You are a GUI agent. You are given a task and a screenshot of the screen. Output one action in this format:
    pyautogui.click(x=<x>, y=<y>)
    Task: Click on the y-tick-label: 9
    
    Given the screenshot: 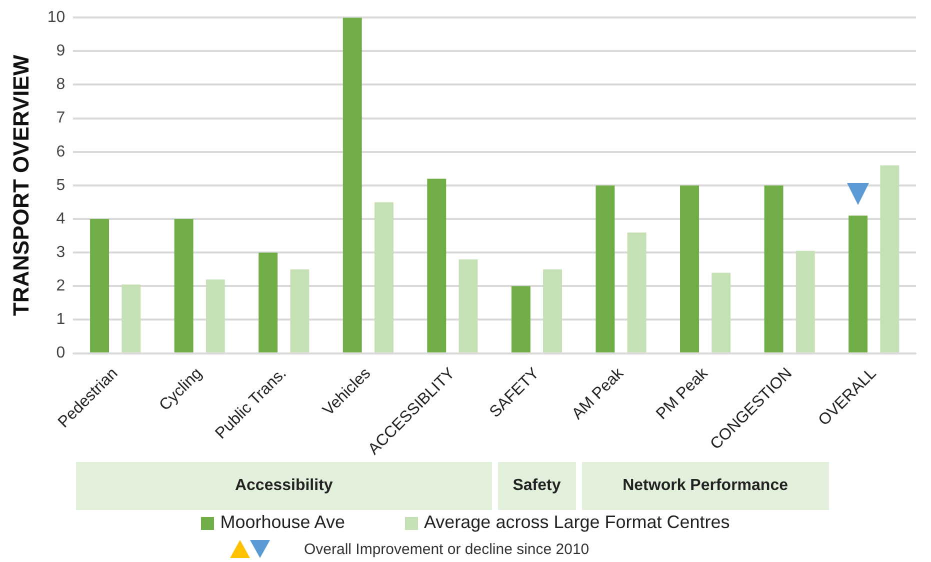 What is the action you would take?
    pyautogui.click(x=61, y=51)
    